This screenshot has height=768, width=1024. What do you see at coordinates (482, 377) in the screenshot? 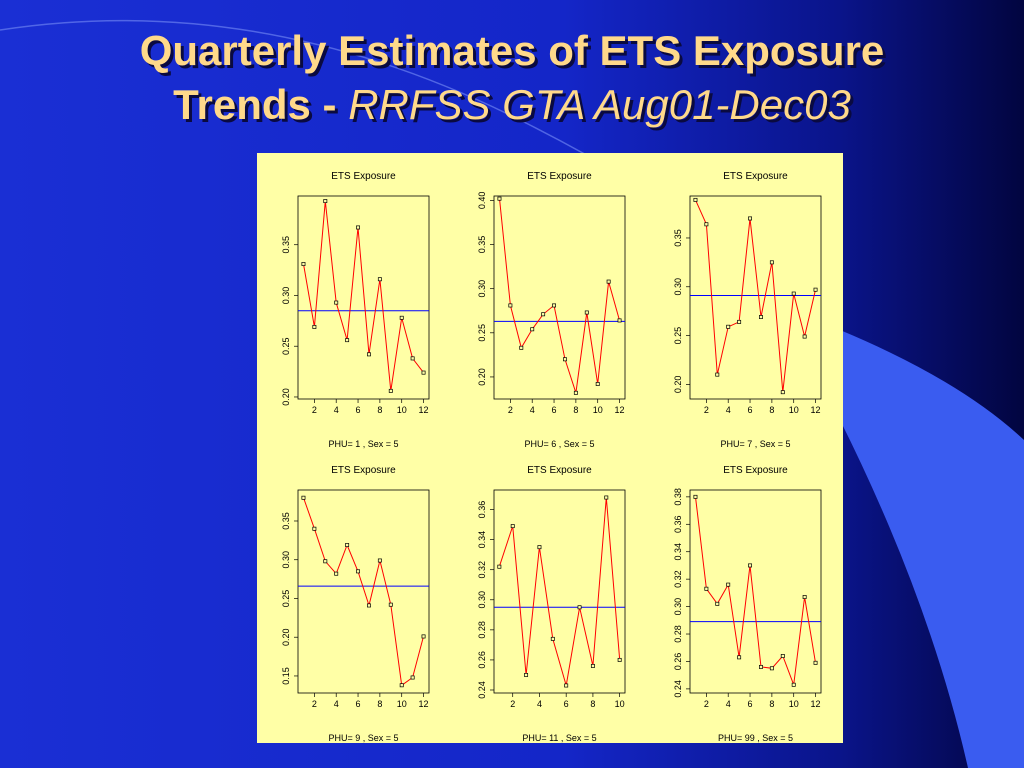
I see `y-tick-label: 0.20` at bounding box center [482, 377].